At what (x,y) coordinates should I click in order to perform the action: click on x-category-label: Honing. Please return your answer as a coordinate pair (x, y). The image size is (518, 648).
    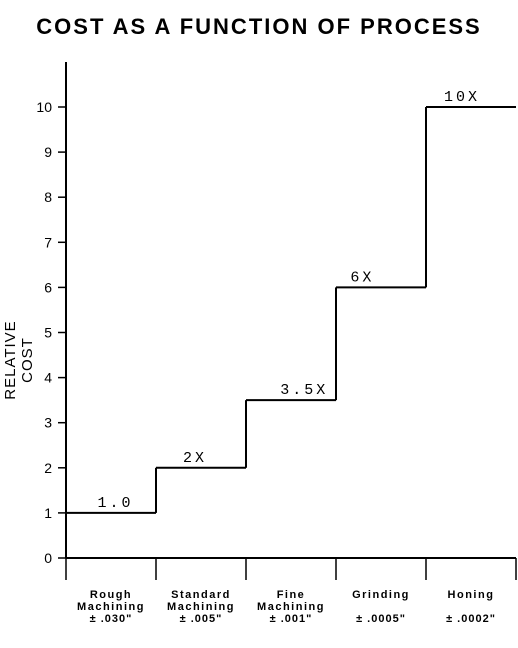
    Looking at the image, I should click on (471, 595).